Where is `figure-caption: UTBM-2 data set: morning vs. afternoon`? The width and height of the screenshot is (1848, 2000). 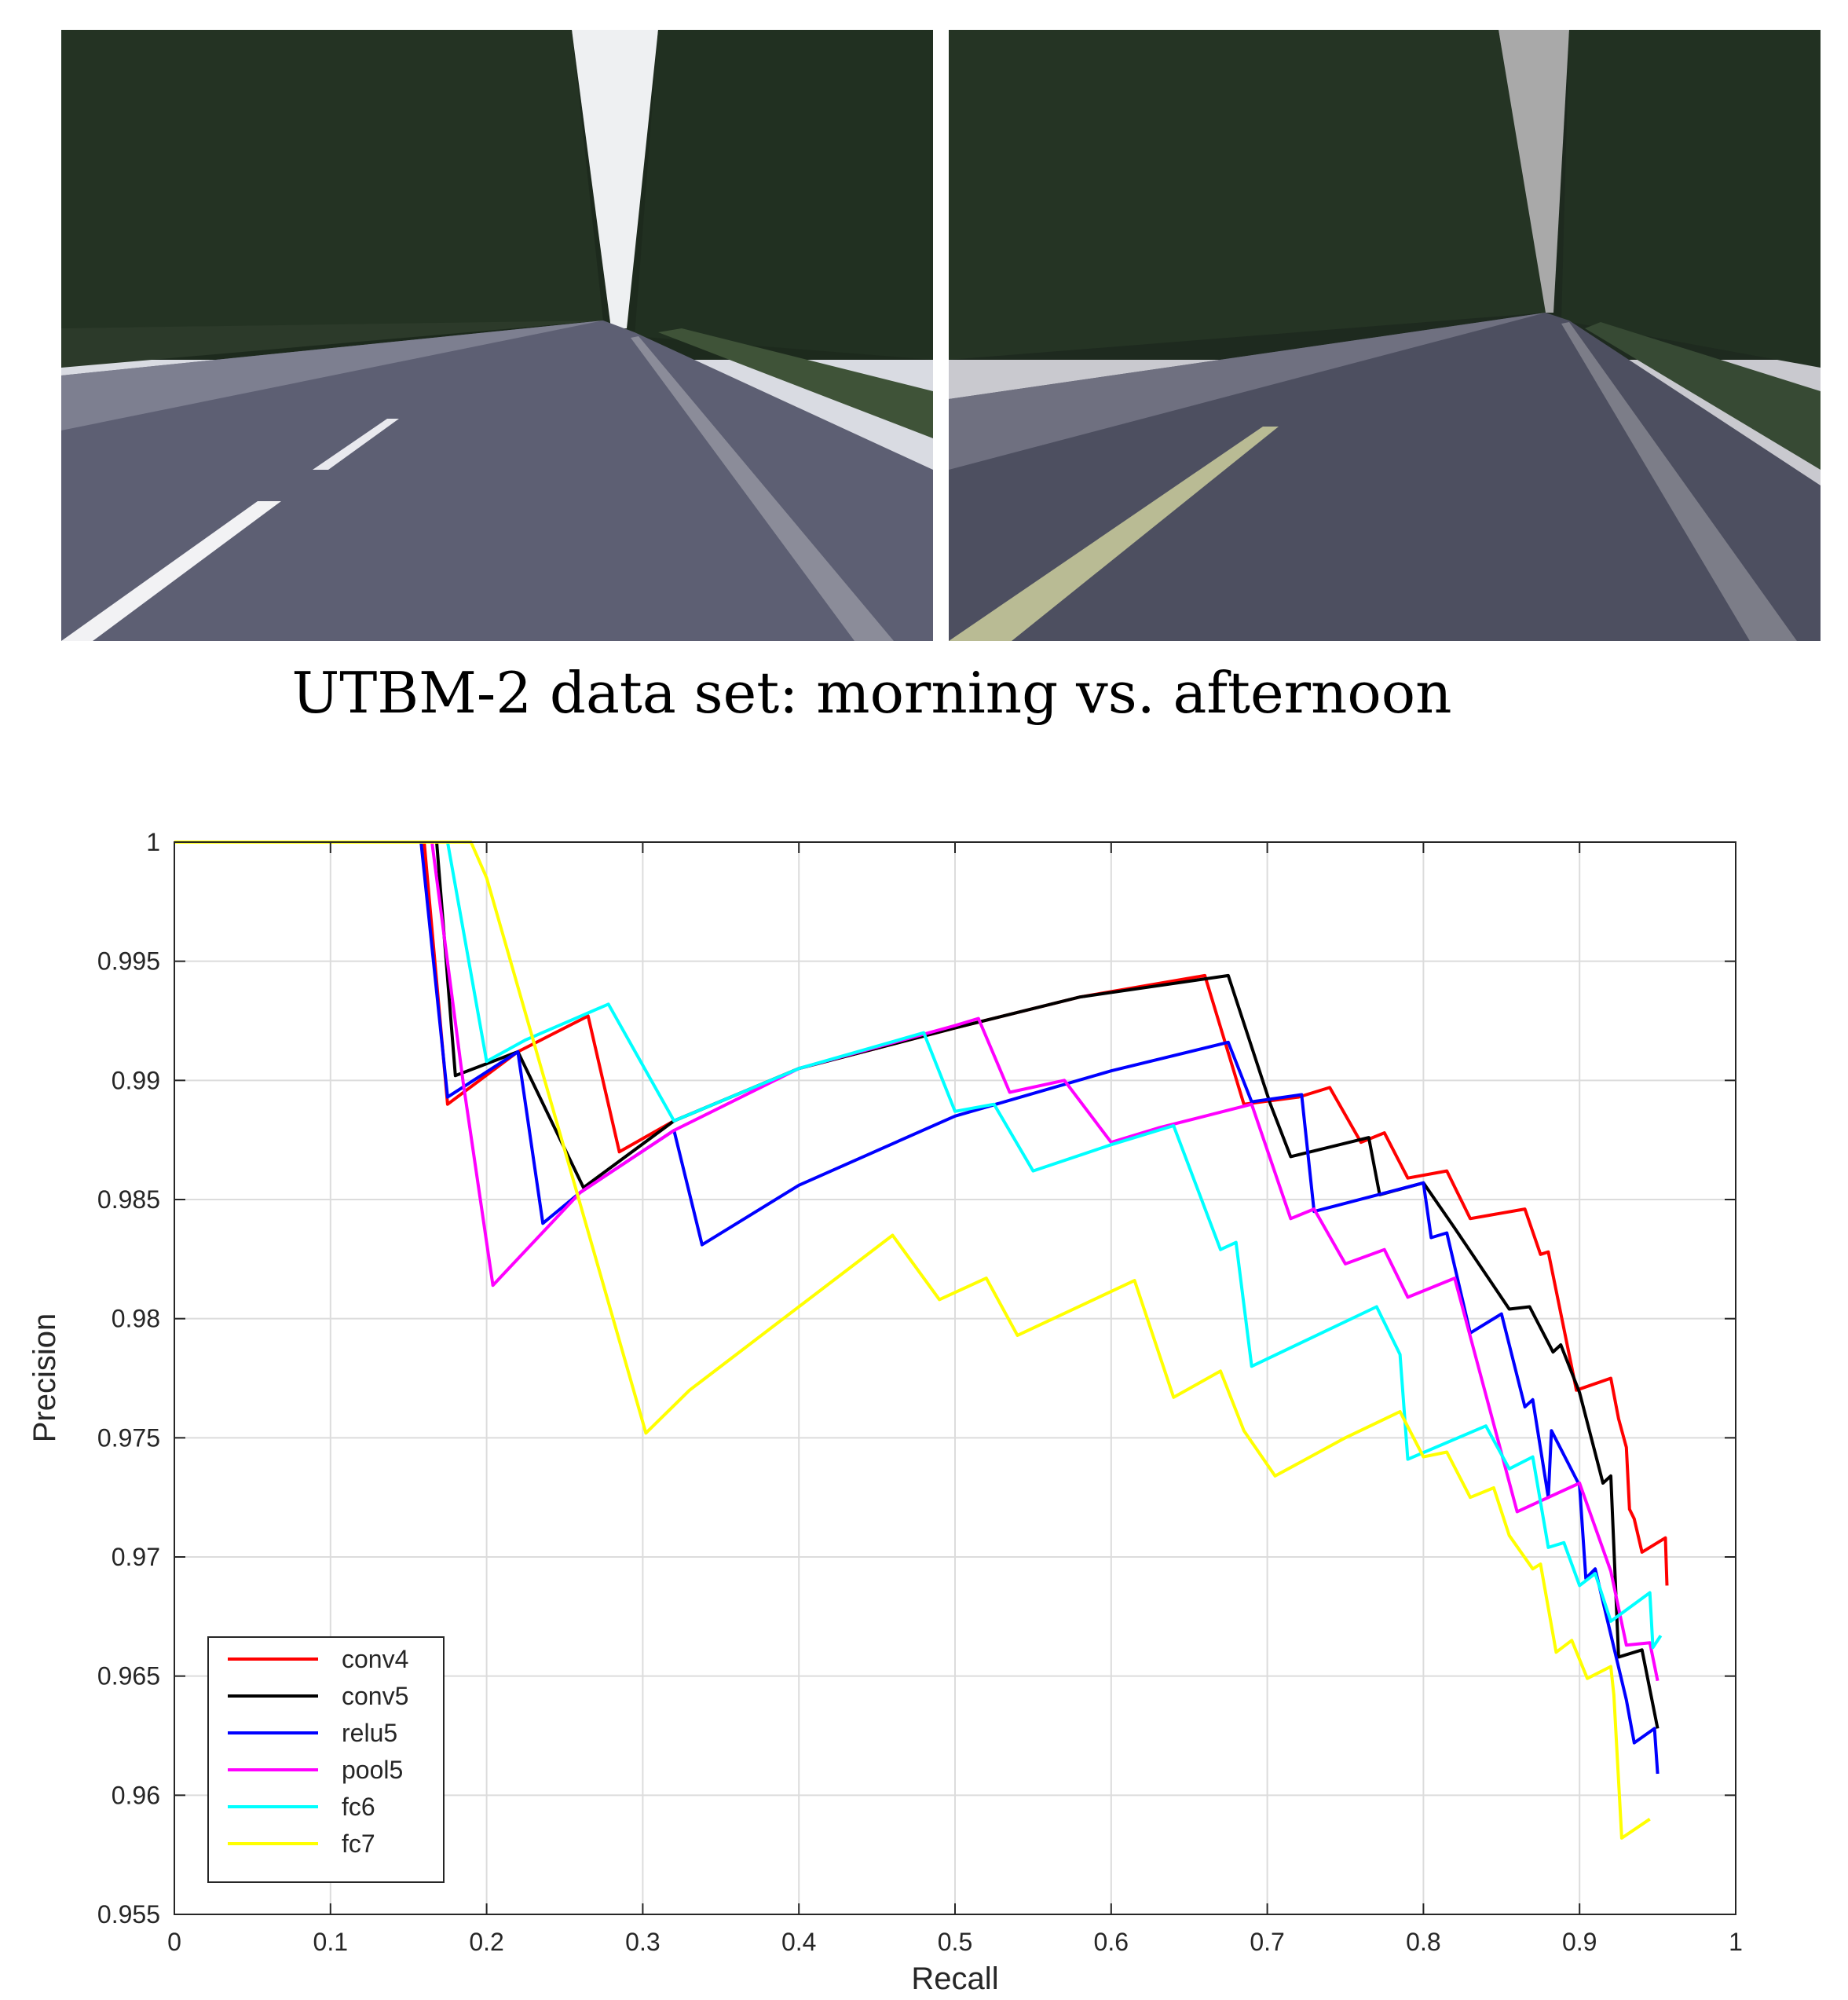 figure-caption: UTBM-2 data set: morning vs. afternoon is located at coordinates (872, 693).